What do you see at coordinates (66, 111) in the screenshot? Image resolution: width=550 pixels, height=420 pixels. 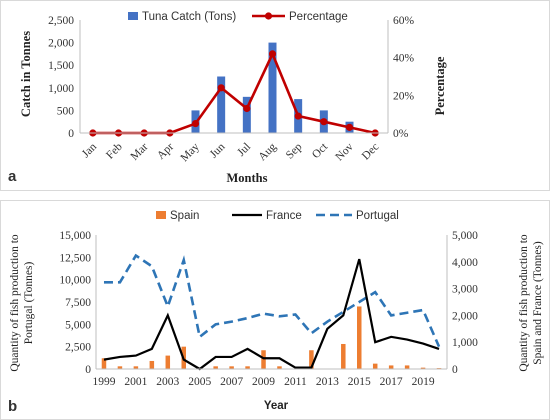 I see `panel-a-y-tick-label: 500` at bounding box center [66, 111].